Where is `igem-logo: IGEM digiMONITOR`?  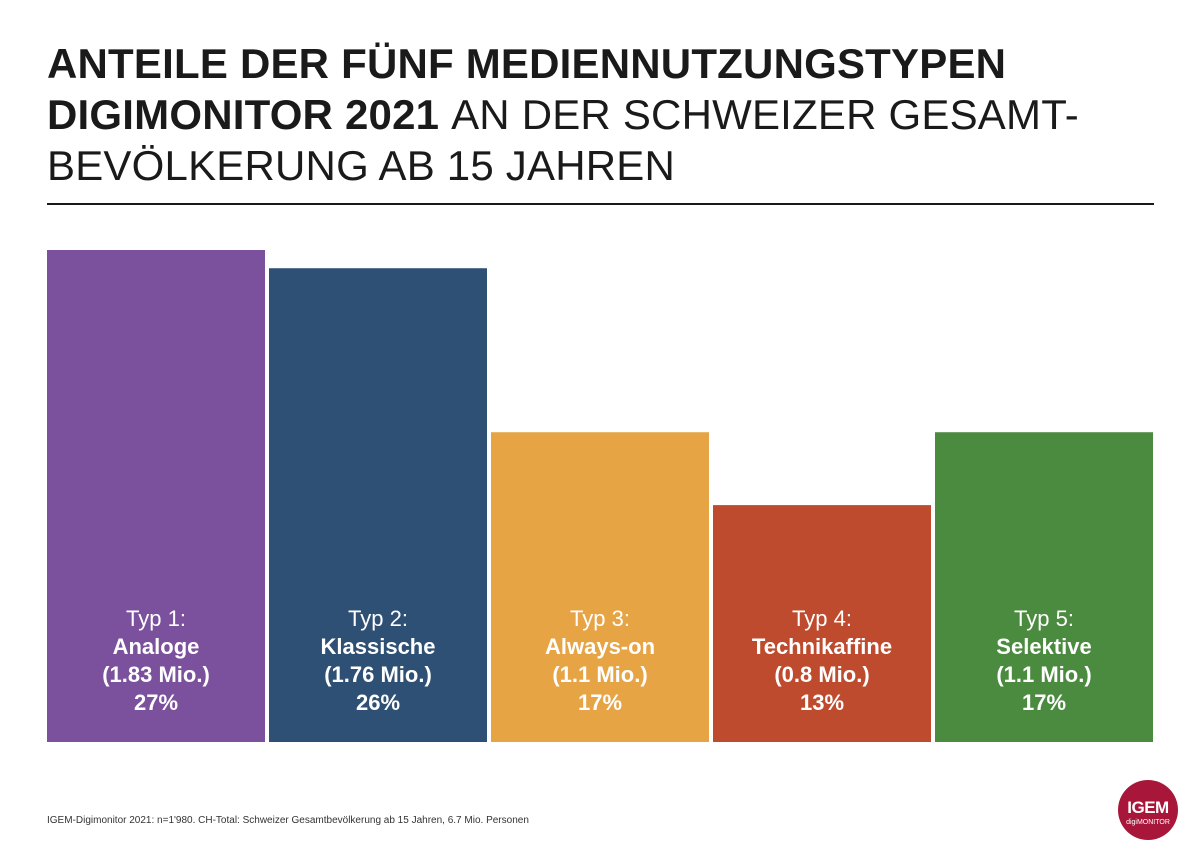 igem-logo: IGEM digiMONITOR is located at coordinates (1148, 810).